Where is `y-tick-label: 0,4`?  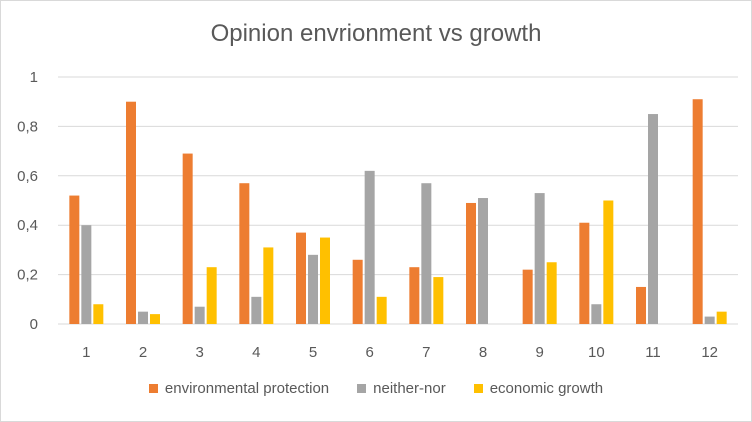 y-tick-label: 0,4 is located at coordinates (27, 225).